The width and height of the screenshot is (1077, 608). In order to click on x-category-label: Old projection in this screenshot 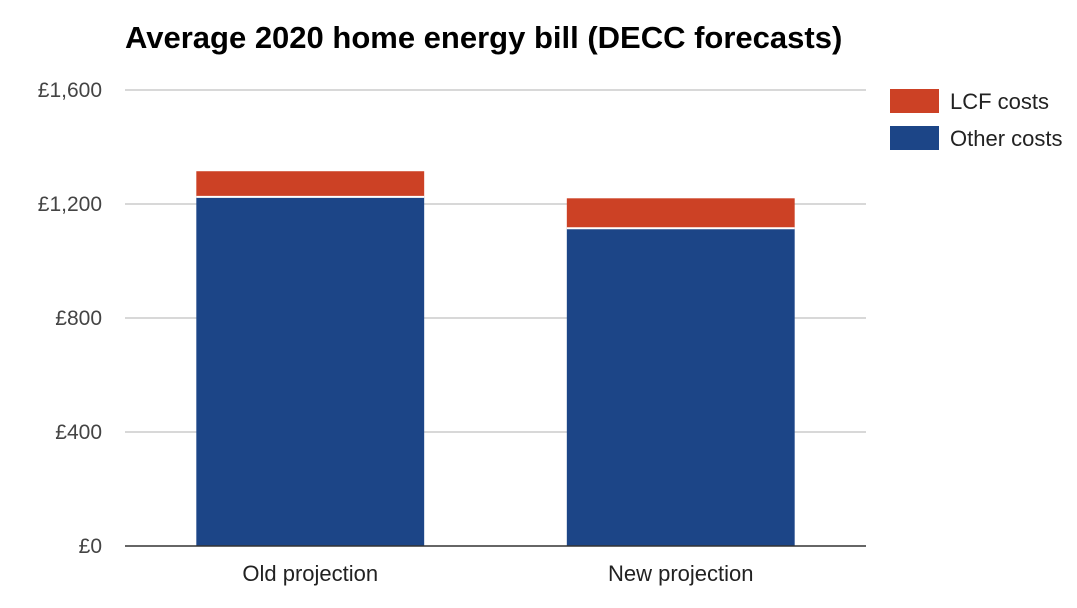, I will do `click(310, 573)`.